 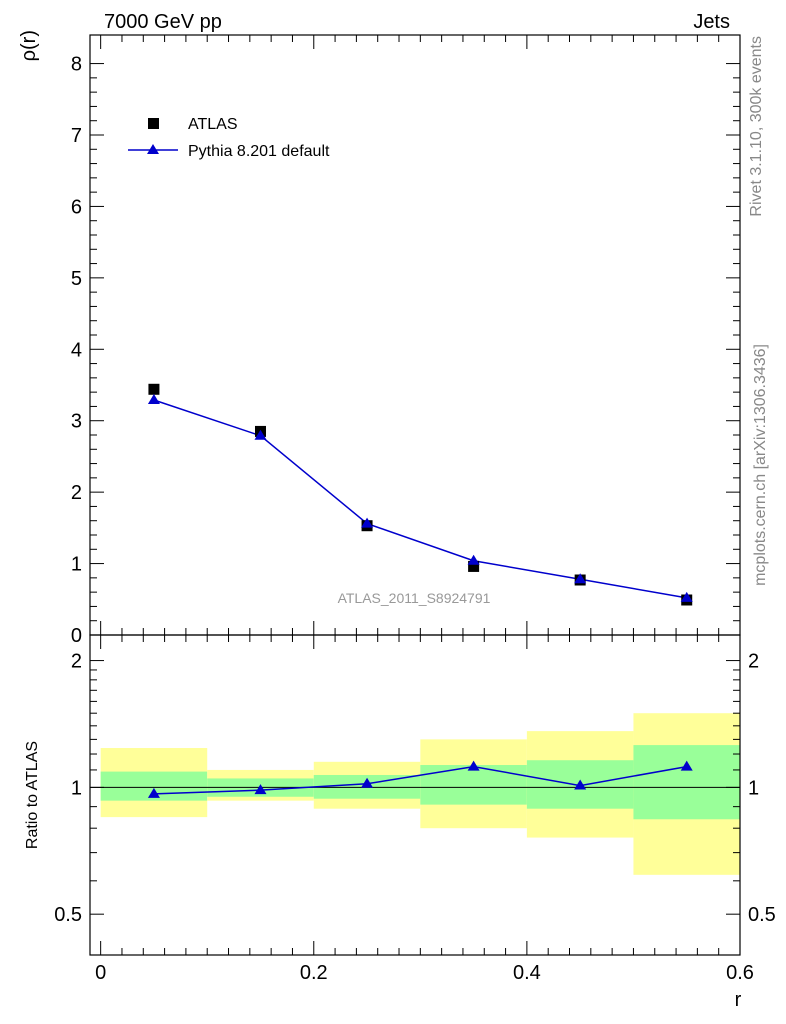 I want to click on main-y-axis-label: ρ(r), so click(x=29, y=45).